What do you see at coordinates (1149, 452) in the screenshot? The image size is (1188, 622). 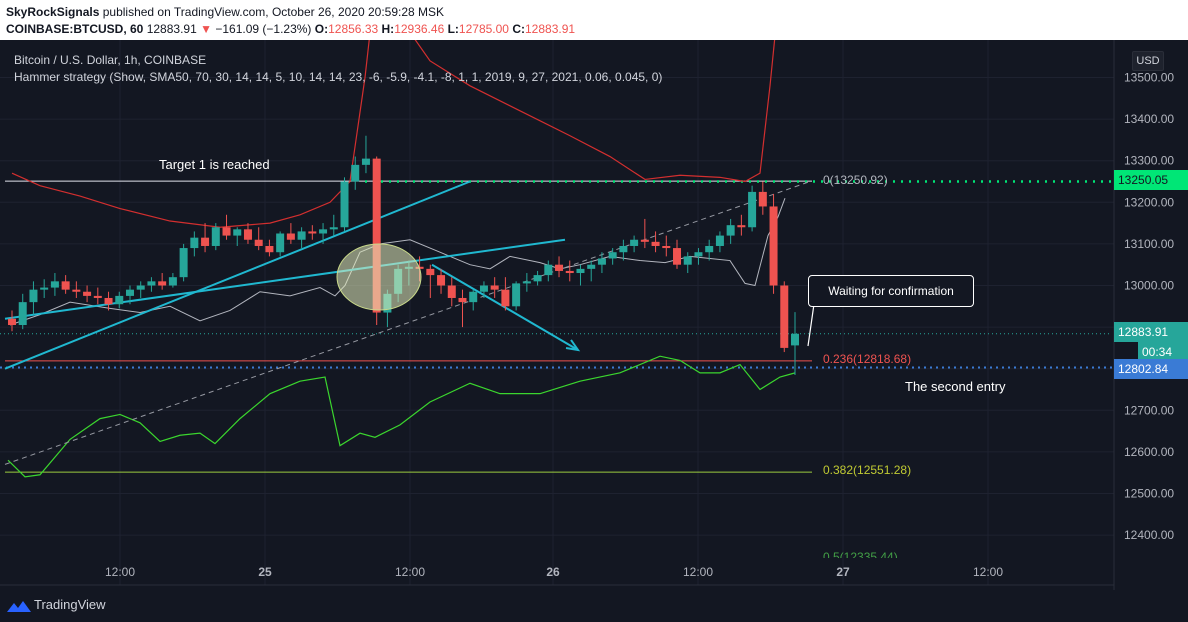 I see `price-tick-label: 12600.00` at bounding box center [1149, 452].